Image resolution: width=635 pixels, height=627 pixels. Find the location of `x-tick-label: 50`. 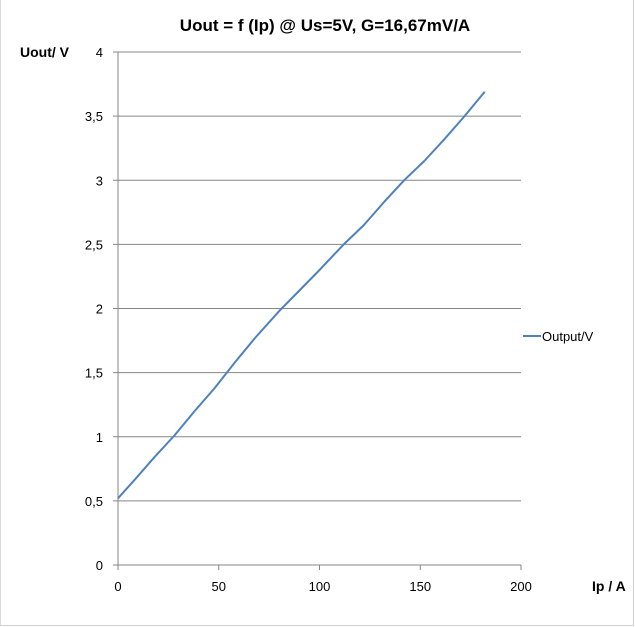

x-tick-label: 50 is located at coordinates (219, 586).